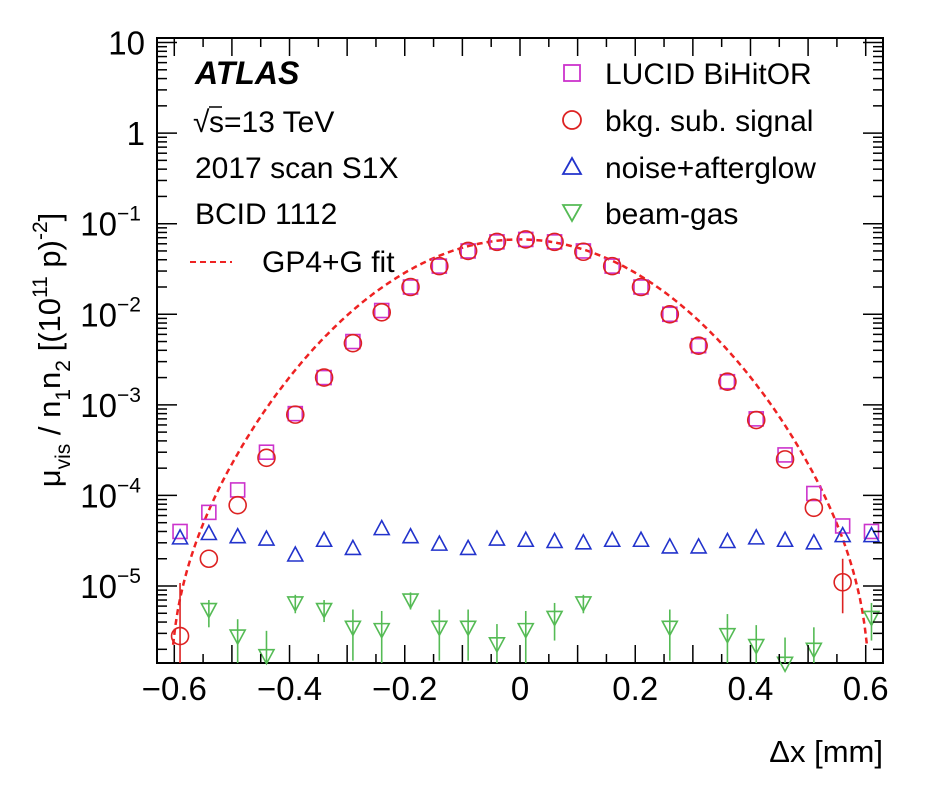 The image size is (938, 800). I want to click on legend-beamgas-marker, so click(572, 213).